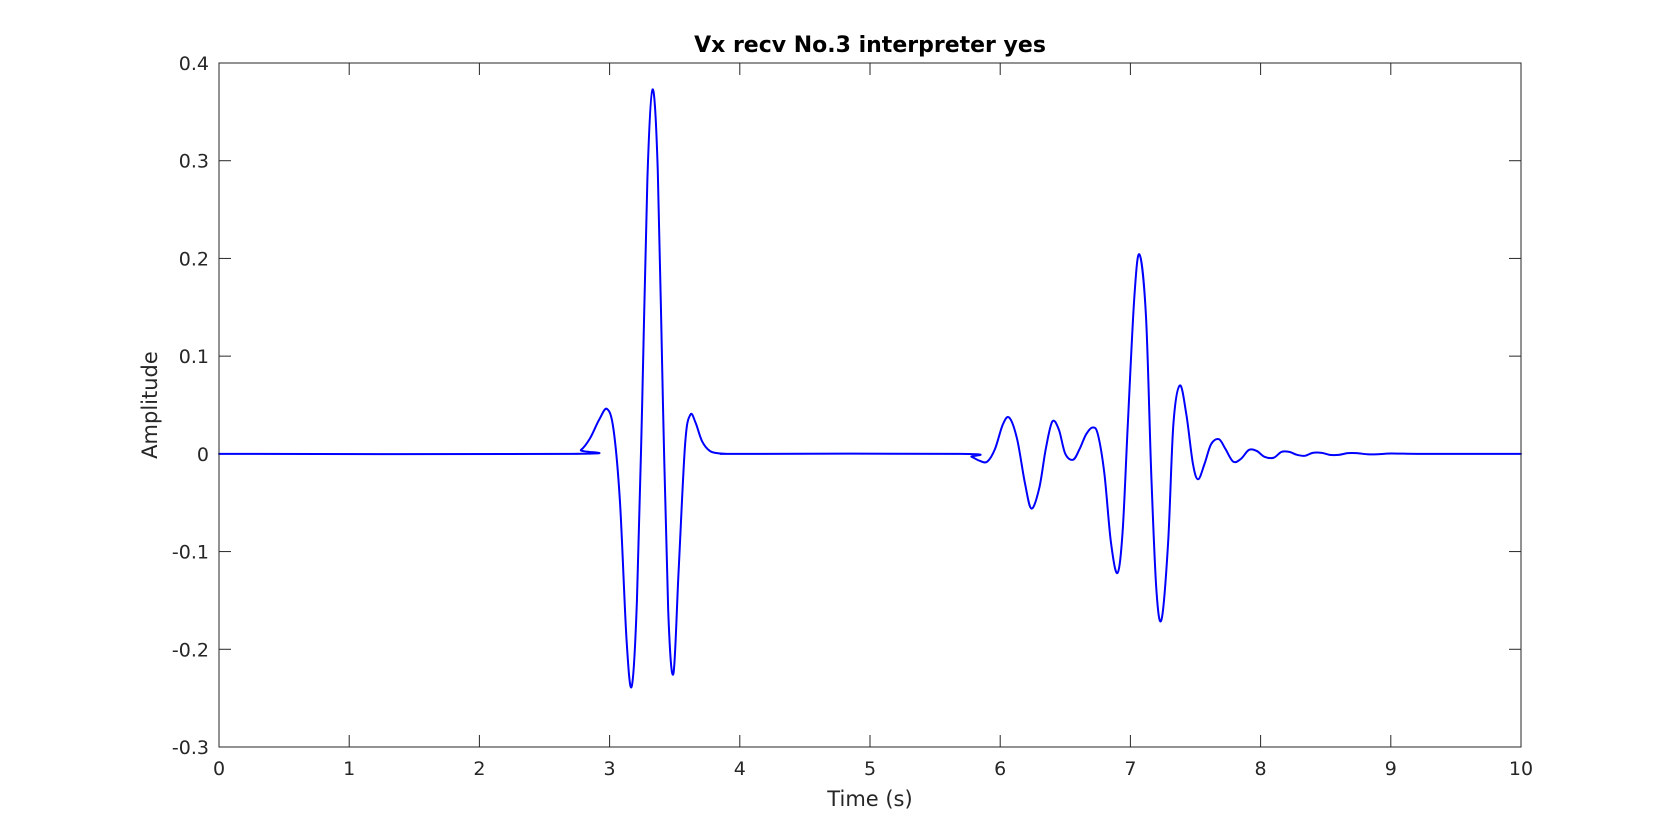  I want to click on x-tick-label: 9, so click(1391, 769).